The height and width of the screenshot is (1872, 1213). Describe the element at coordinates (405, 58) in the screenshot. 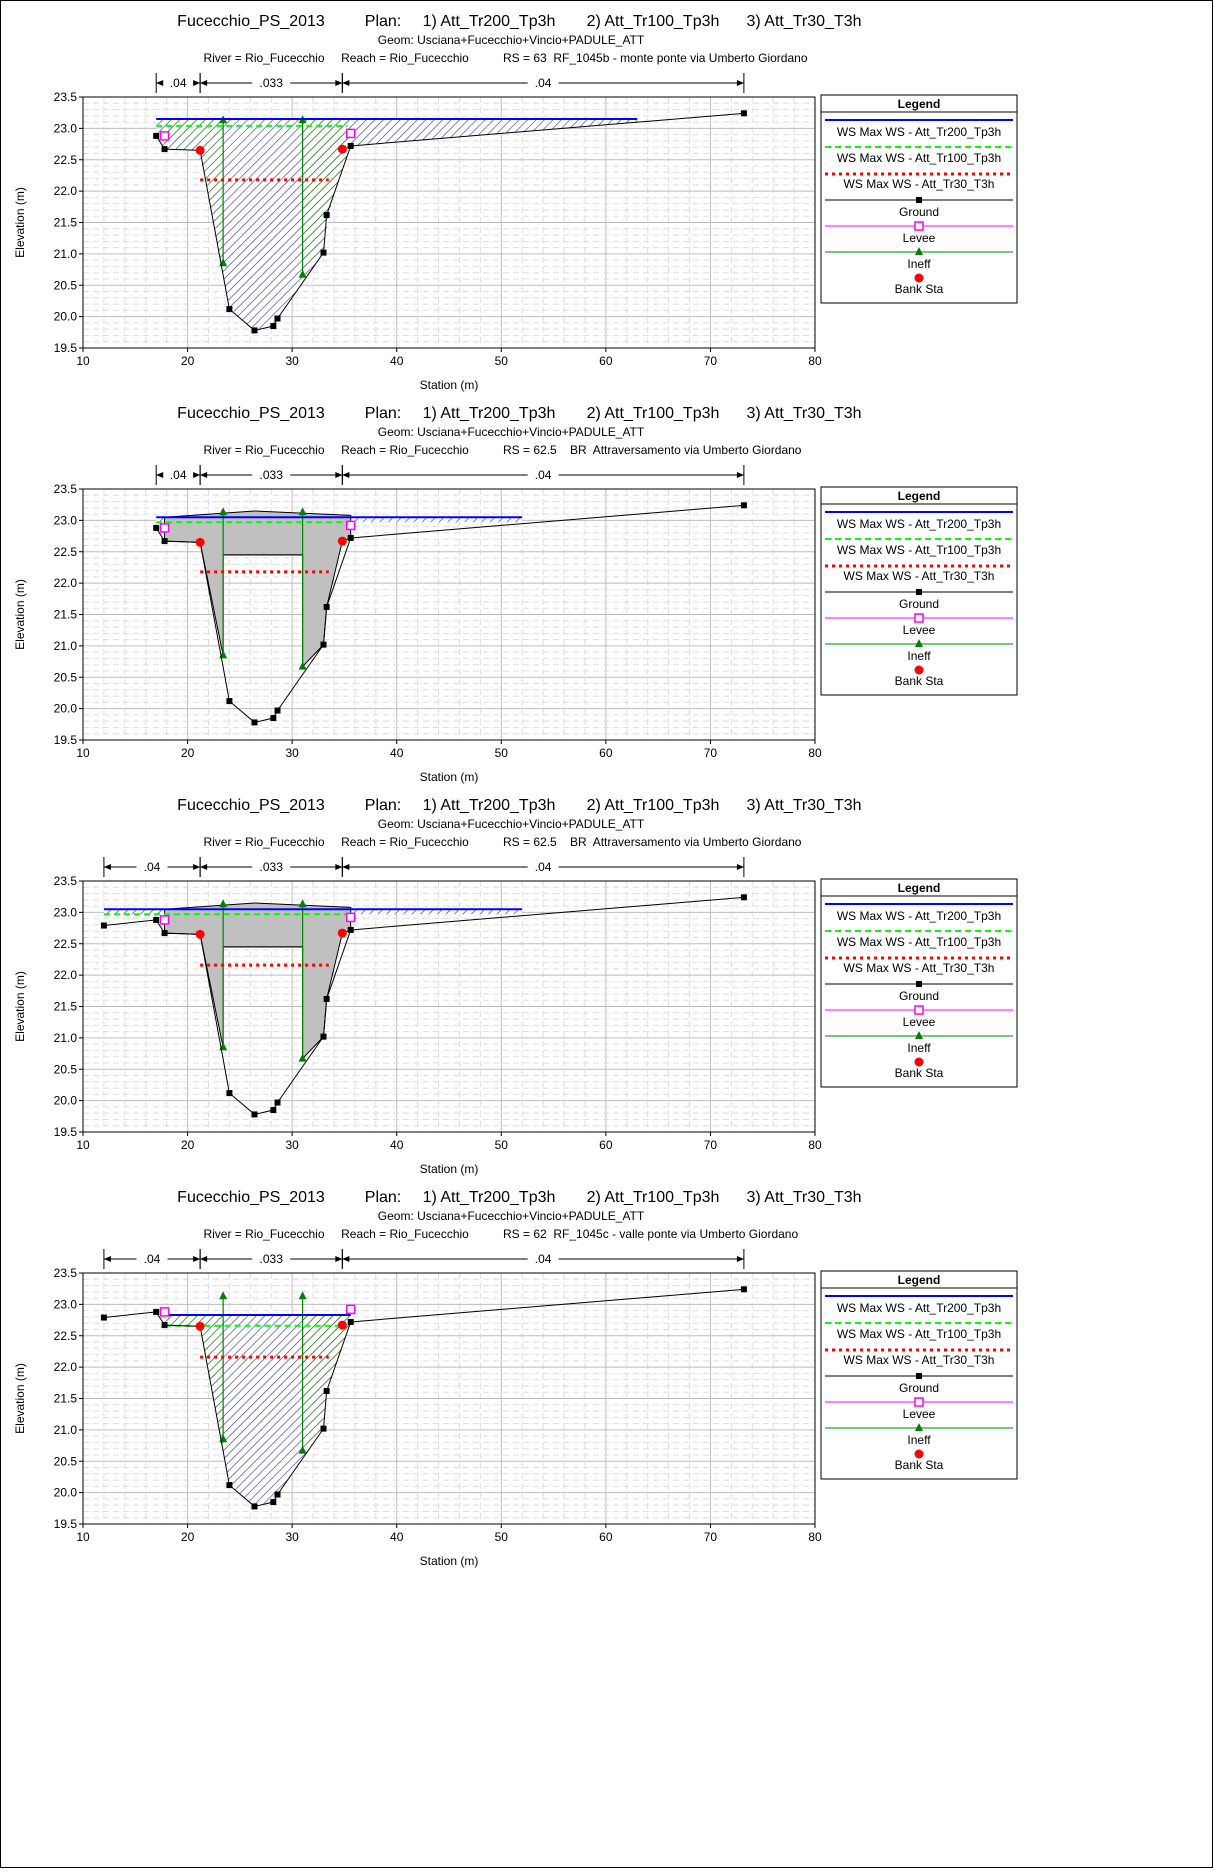

I see `chart-reach: Reach = Rio_Fucecchio` at that location.